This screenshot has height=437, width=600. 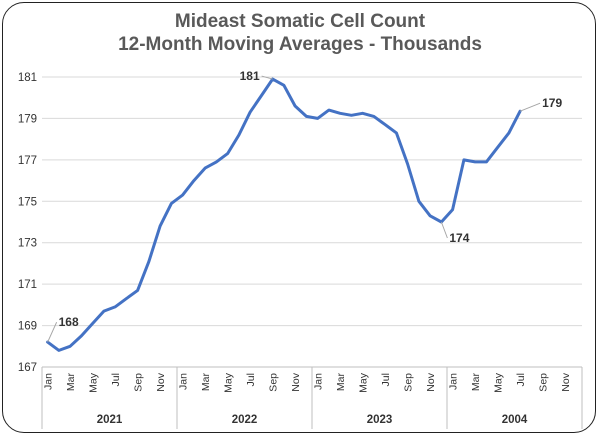 I want to click on x-year-label: 2004, so click(x=515, y=420).